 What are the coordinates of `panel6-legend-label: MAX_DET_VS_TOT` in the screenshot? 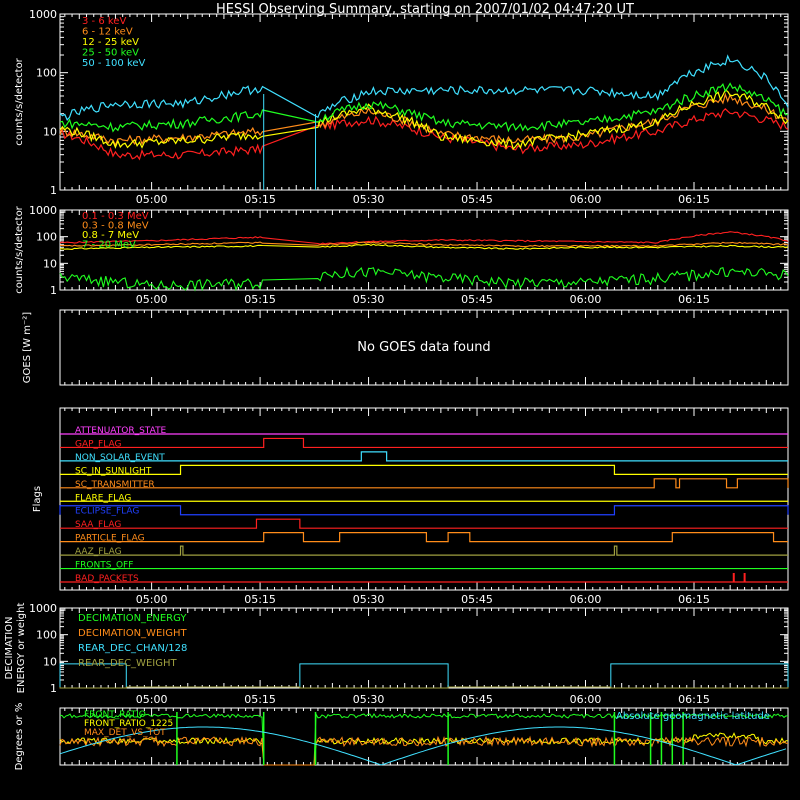 It's located at (125, 733).